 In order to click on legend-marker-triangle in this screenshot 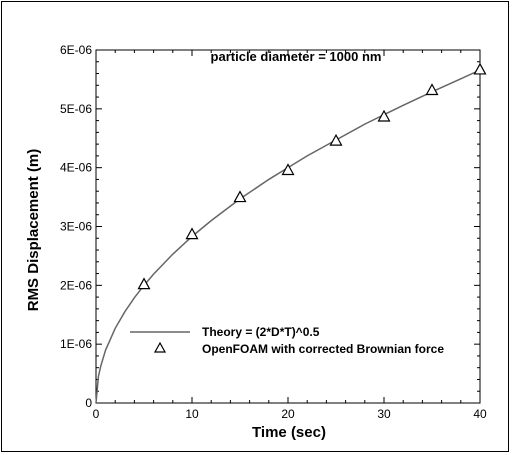, I will do `click(160, 347)`.